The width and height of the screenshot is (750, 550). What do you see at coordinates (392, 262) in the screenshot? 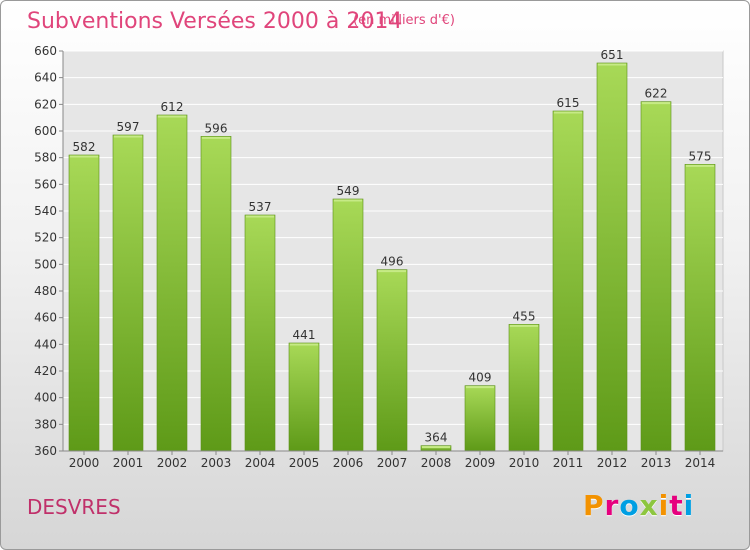
I see `bar-value-label: 496` at bounding box center [392, 262].